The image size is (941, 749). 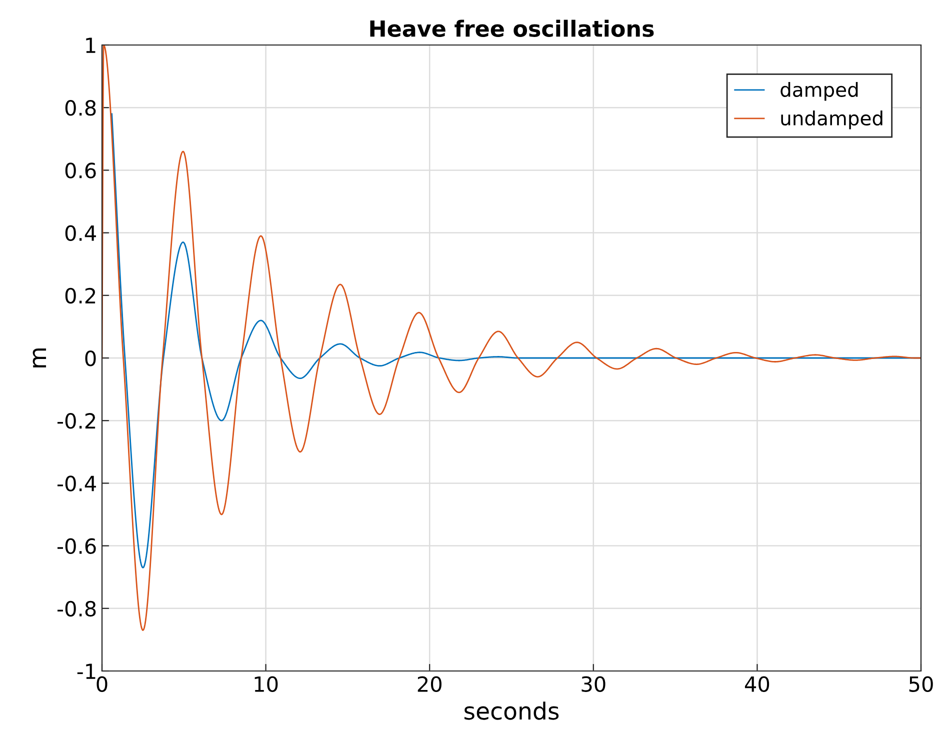 What do you see at coordinates (831, 120) in the screenshot?
I see `legend-label: undamped` at bounding box center [831, 120].